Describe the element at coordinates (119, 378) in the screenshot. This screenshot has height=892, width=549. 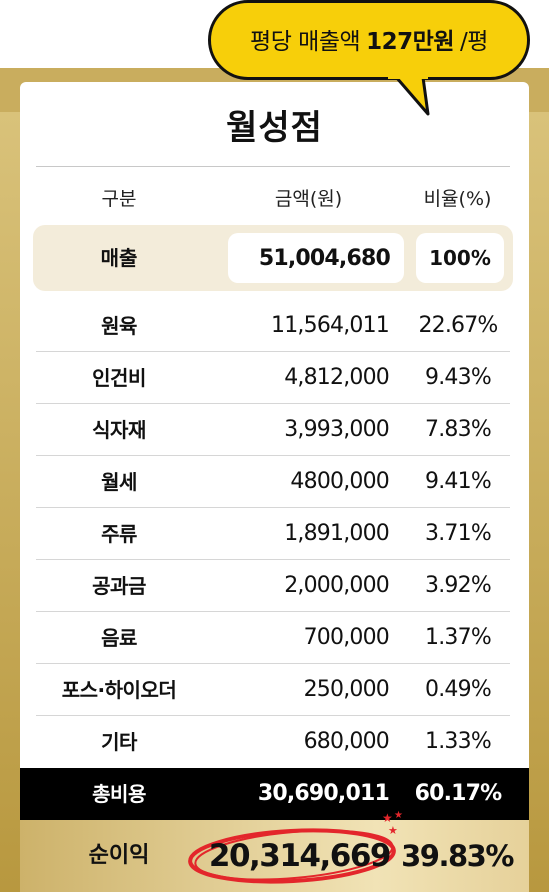
I see `row-label: 인건비` at that location.